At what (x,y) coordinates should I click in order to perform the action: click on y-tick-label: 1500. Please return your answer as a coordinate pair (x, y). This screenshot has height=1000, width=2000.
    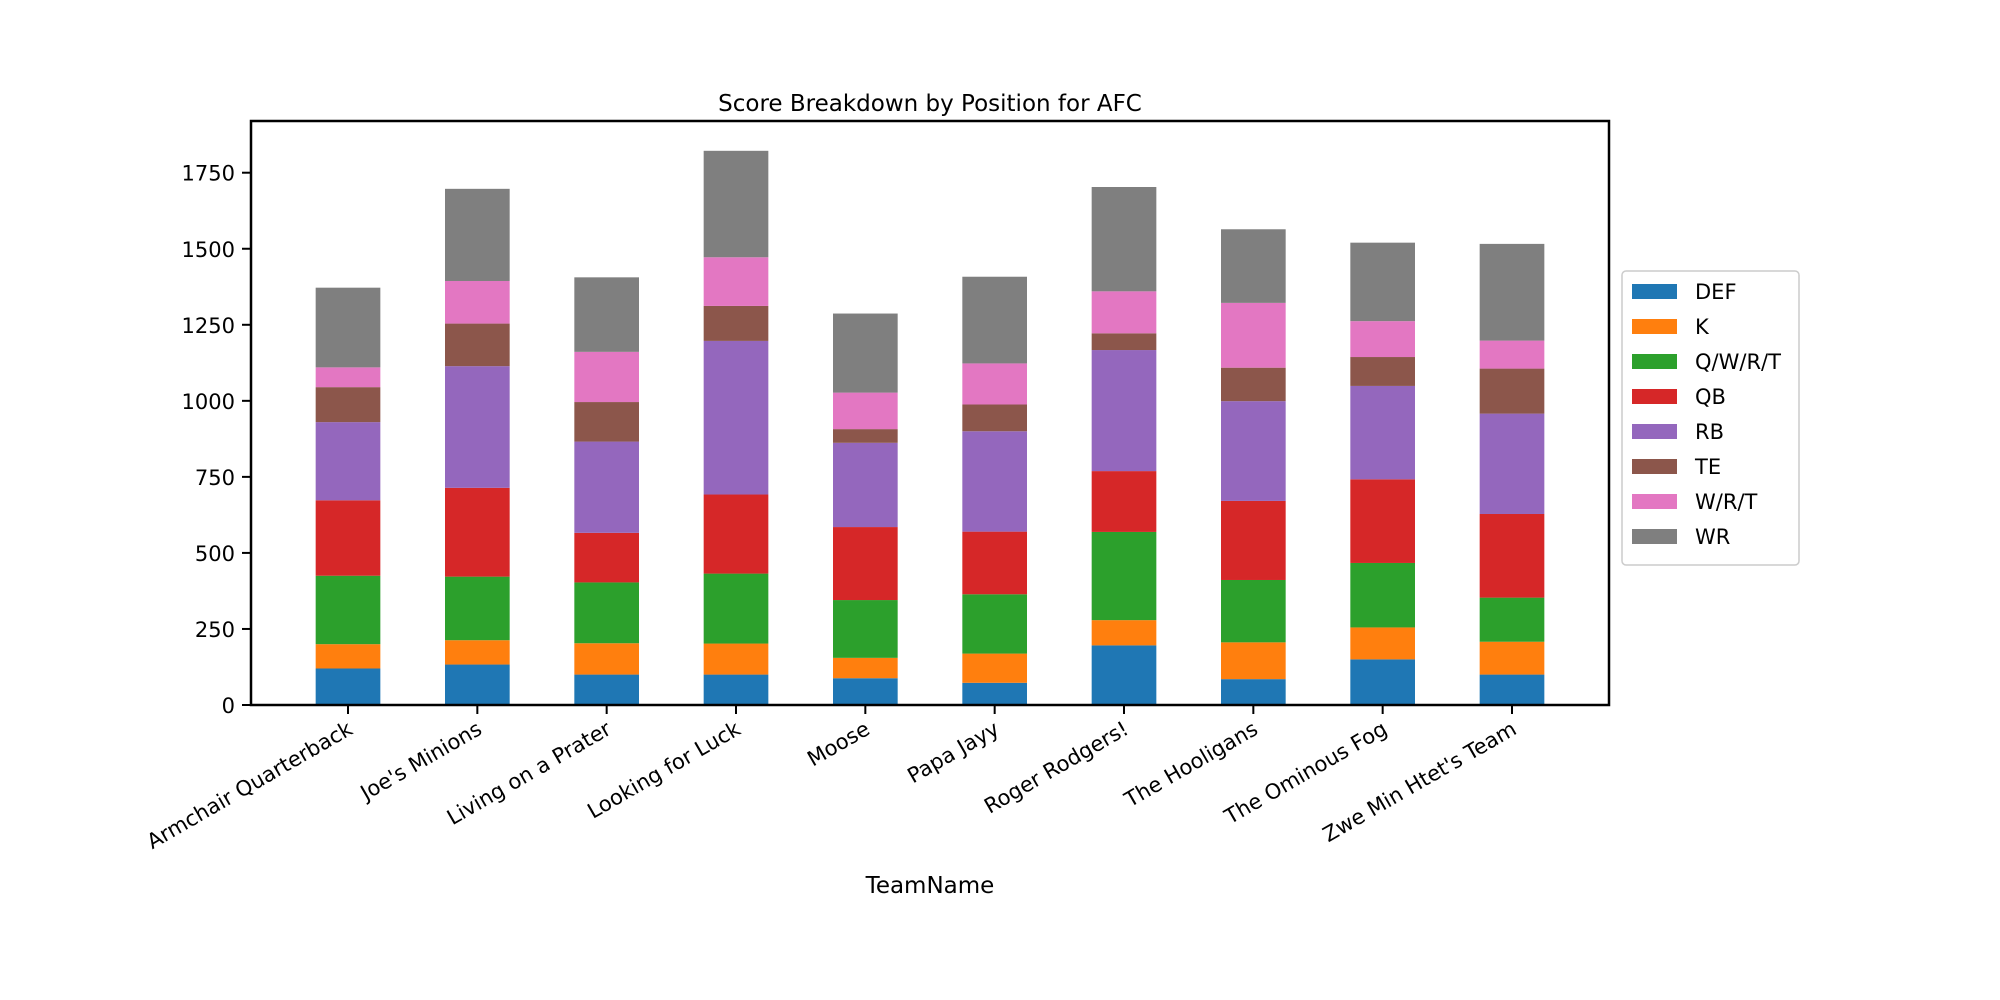
    Looking at the image, I should click on (208, 250).